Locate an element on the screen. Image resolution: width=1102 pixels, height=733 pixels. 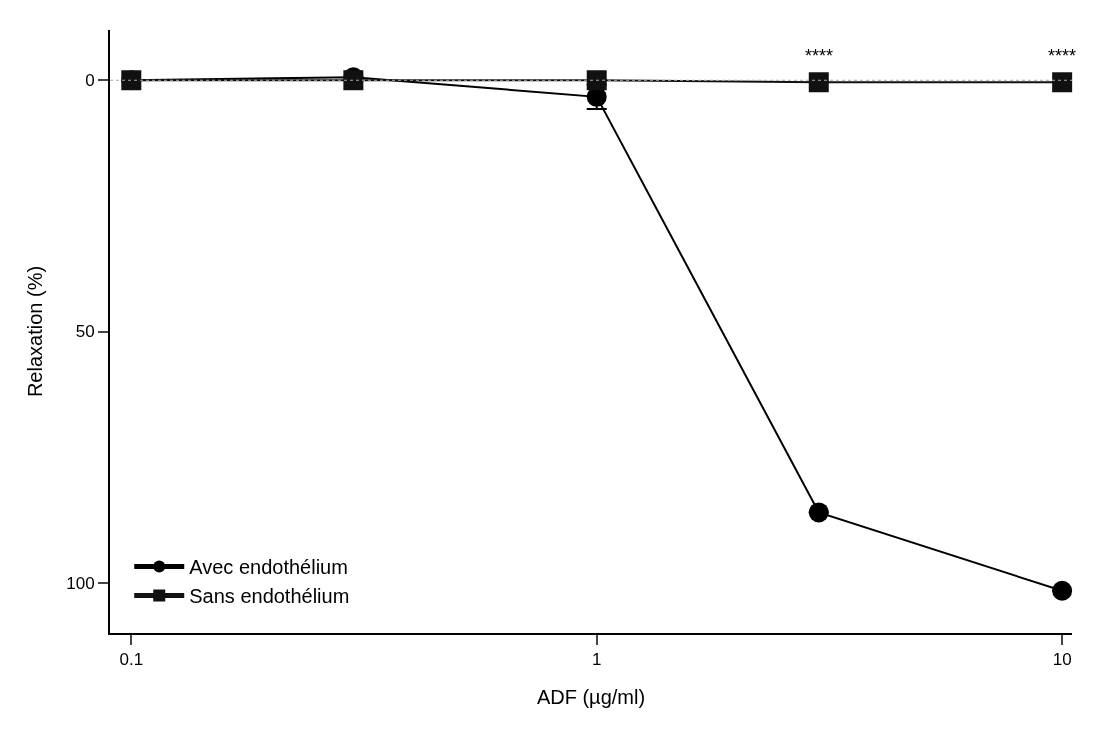
legend-label: Avec endothélium is located at coordinates (268, 567).